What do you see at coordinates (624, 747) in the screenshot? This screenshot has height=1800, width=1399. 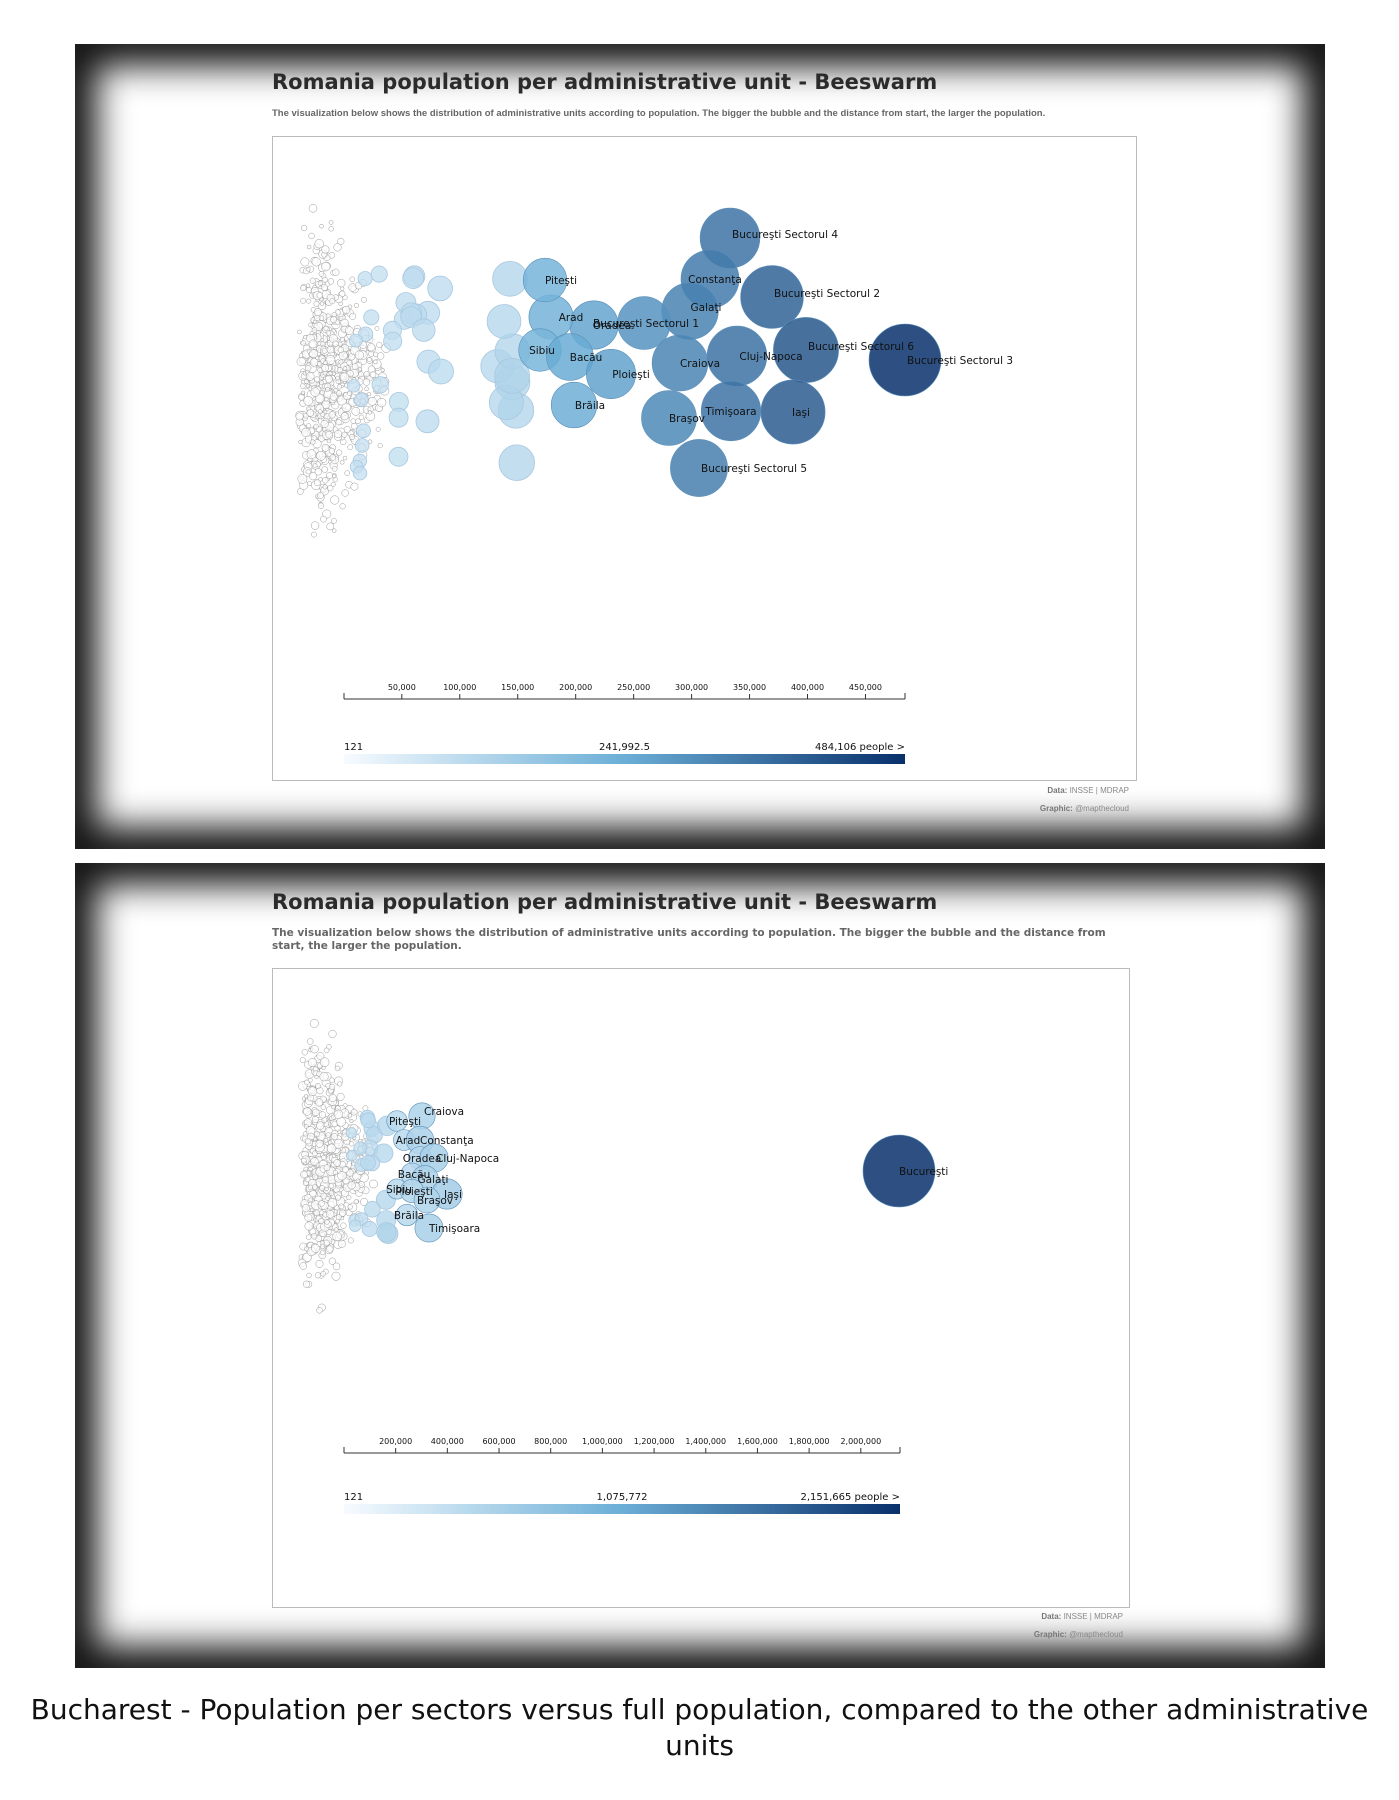 I see `legend-mid-label: 241,992.5` at bounding box center [624, 747].